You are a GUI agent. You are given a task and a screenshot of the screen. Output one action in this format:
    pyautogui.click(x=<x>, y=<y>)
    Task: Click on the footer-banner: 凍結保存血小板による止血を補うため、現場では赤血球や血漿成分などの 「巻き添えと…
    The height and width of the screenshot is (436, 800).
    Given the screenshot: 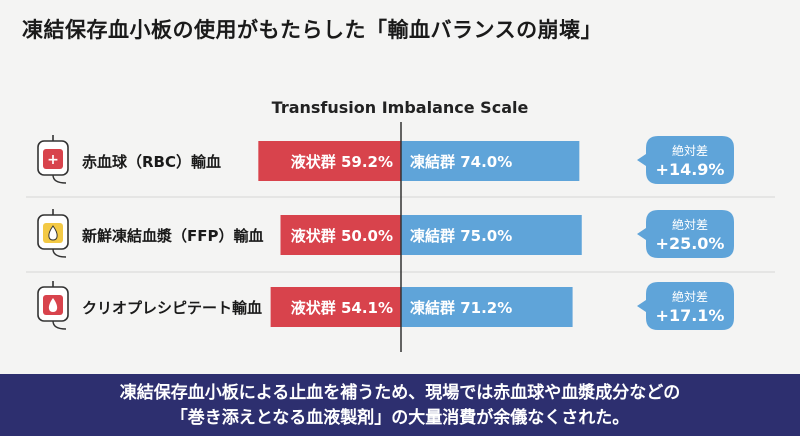 What is the action you would take?
    pyautogui.click(x=400, y=405)
    